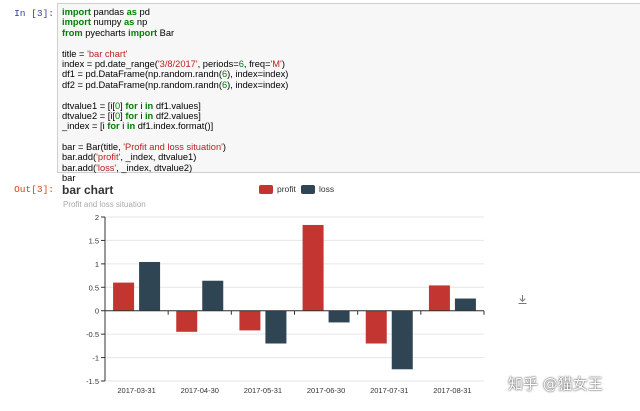 This screenshot has width=640, height=411. What do you see at coordinates (97, 311) in the screenshot?
I see `y-tick-label: 0` at bounding box center [97, 311].